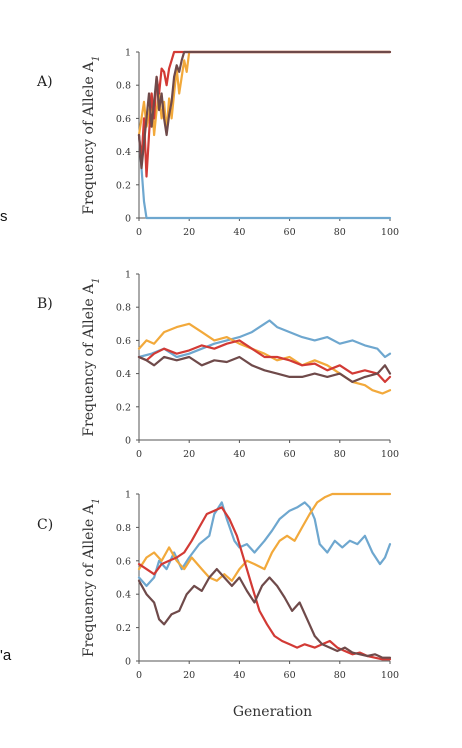 Image resolution: width=462 pixels, height=748 pixels. I want to click on edge-text-fragment: 'a, so click(6, 655).